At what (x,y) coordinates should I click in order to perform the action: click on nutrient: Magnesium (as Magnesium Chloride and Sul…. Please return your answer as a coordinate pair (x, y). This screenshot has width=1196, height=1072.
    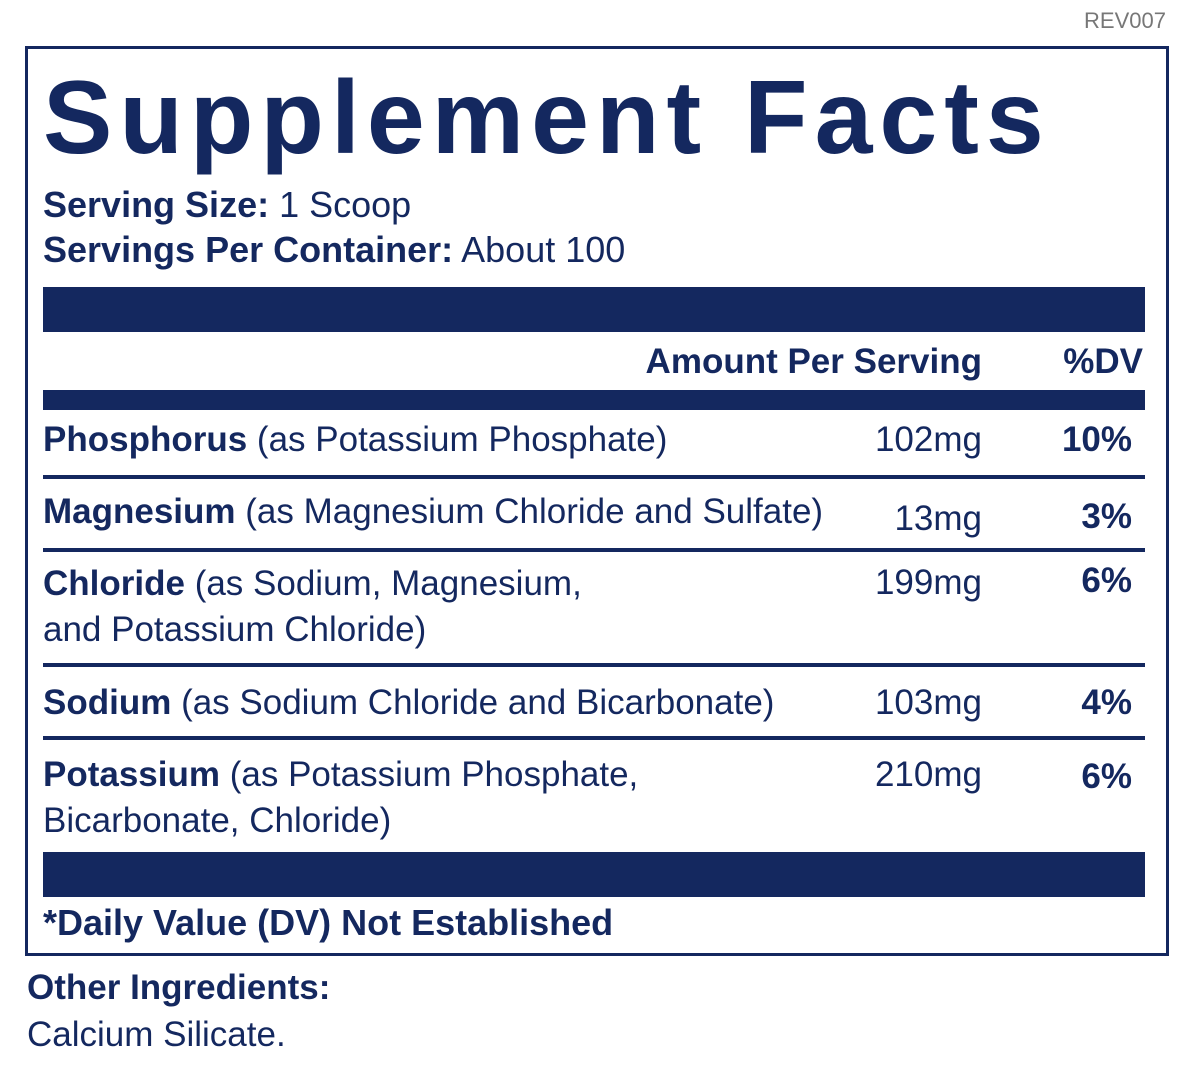
    Looking at the image, I should click on (433, 512).